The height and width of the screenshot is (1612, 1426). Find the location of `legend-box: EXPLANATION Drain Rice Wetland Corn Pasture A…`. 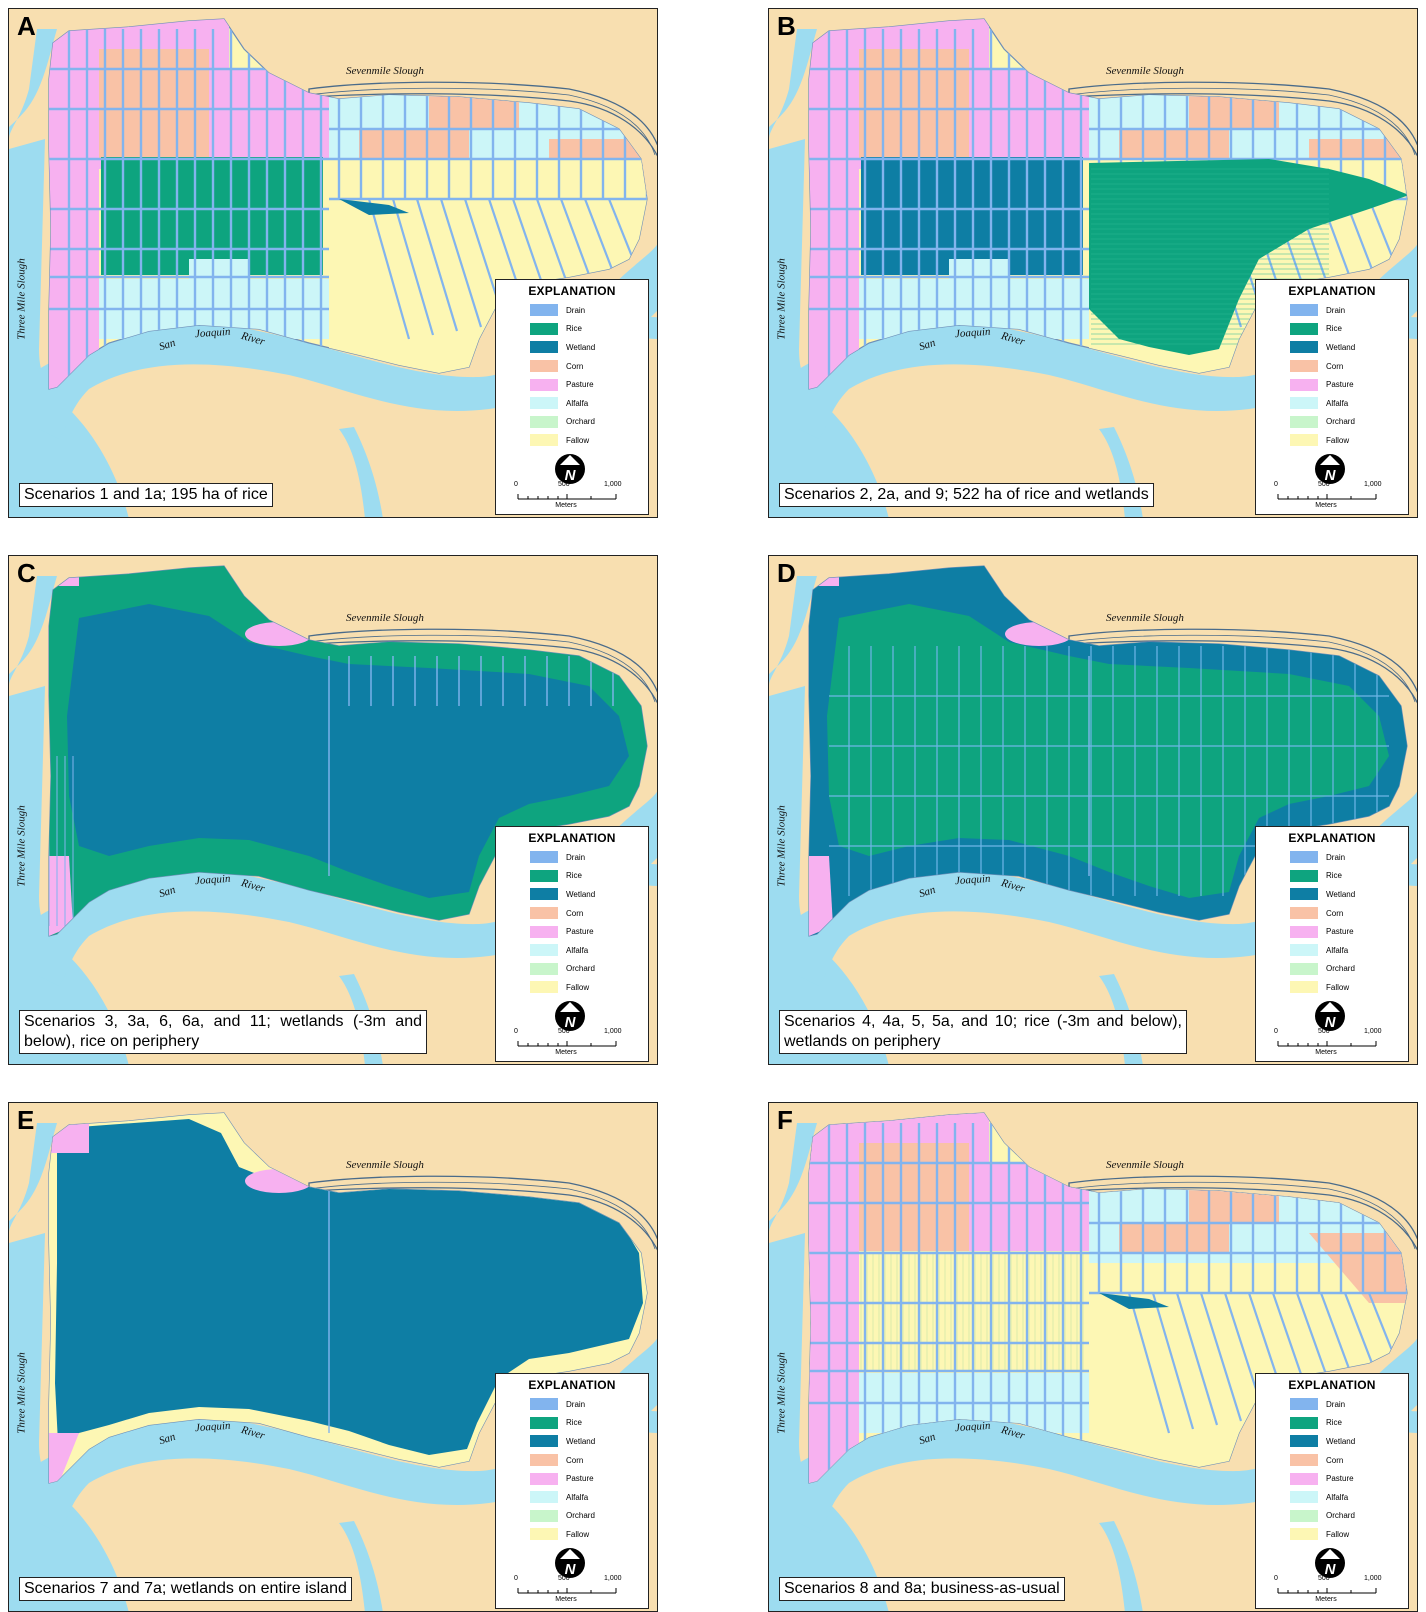

legend-box: EXPLANATION Drain Rice Wetland Corn Pasture A… is located at coordinates (1332, 1491).